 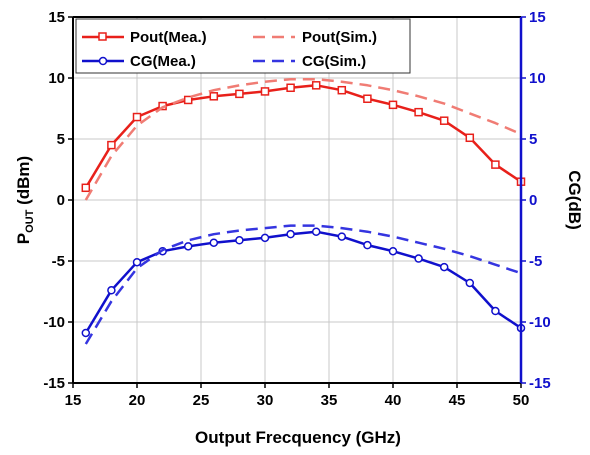 I want to click on y-right-tick-label: 15, so click(x=537, y=17).